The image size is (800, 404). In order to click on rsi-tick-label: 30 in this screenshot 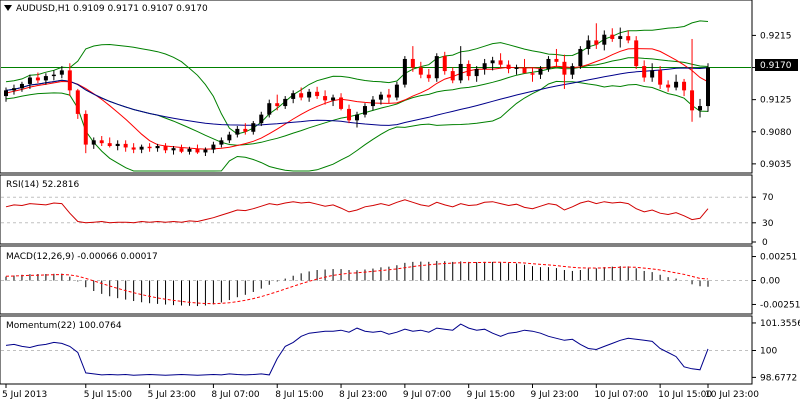, I will do `click(768, 224)`.